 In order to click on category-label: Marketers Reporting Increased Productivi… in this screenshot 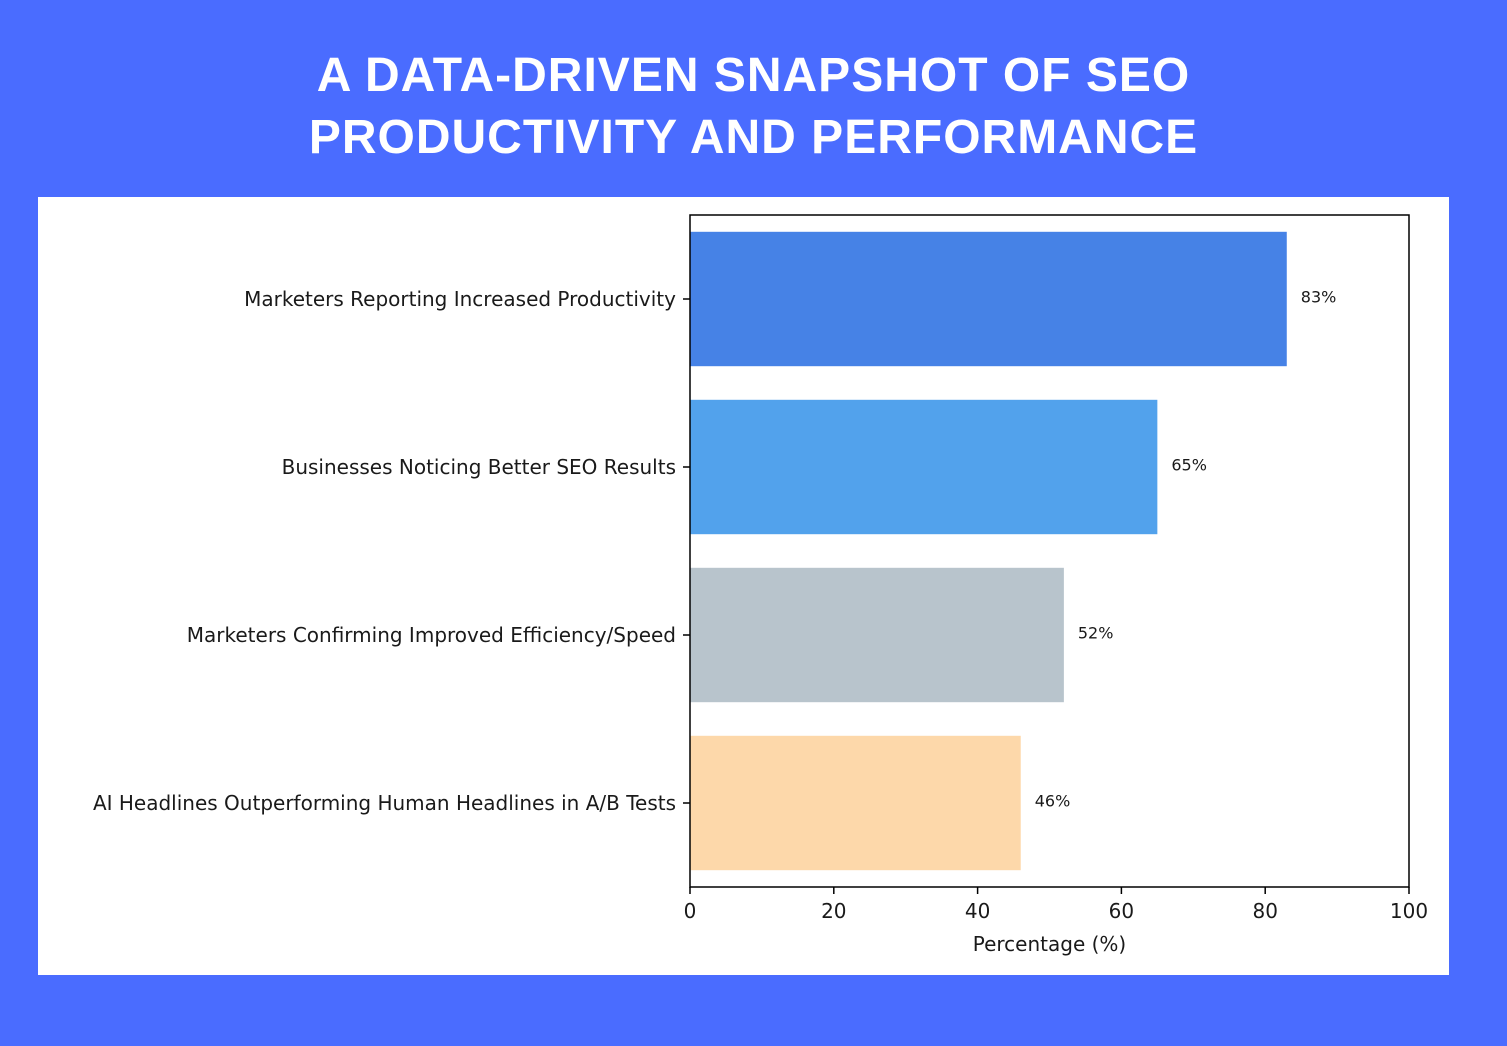, I will do `click(460, 299)`.